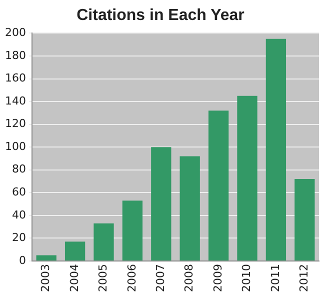 This screenshot has width=325, height=295. Describe the element at coordinates (15, 146) in the screenshot. I see `y-tick-label: 100` at that location.